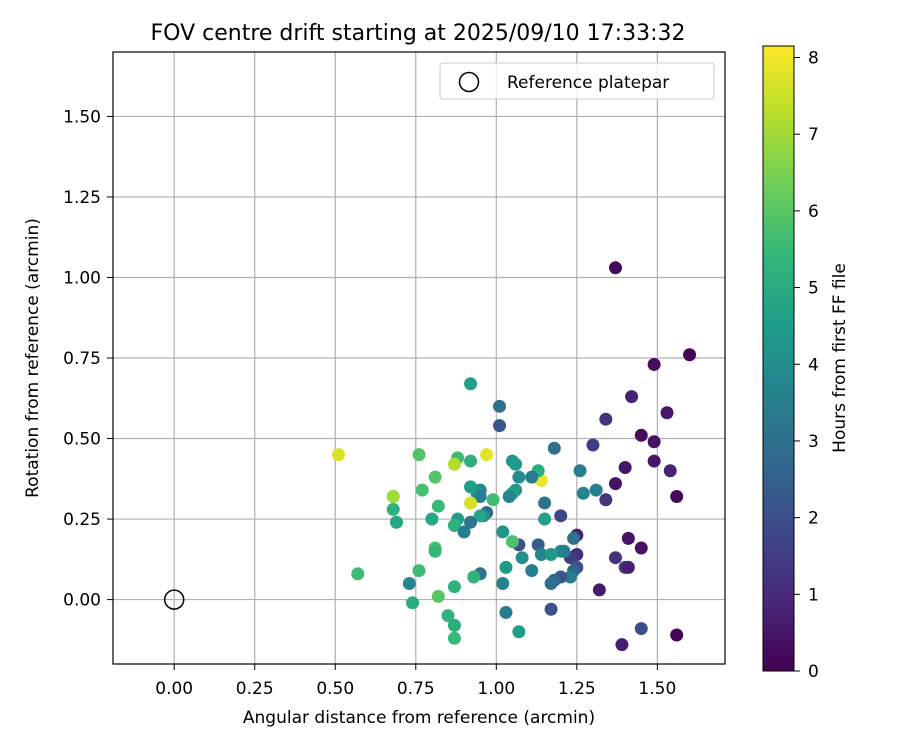 The width and height of the screenshot is (900, 750). What do you see at coordinates (174, 599) in the screenshot?
I see `reference-platepar-marker` at bounding box center [174, 599].